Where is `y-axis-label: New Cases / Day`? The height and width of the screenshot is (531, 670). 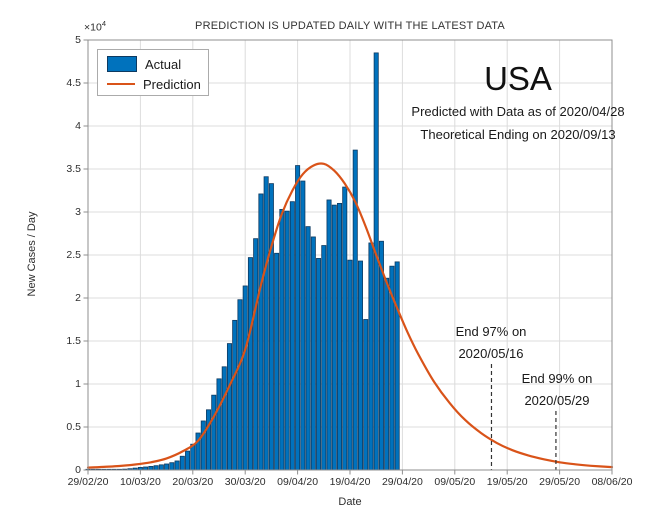 y-axis-label: New Cases / Day is located at coordinates (32, 254).